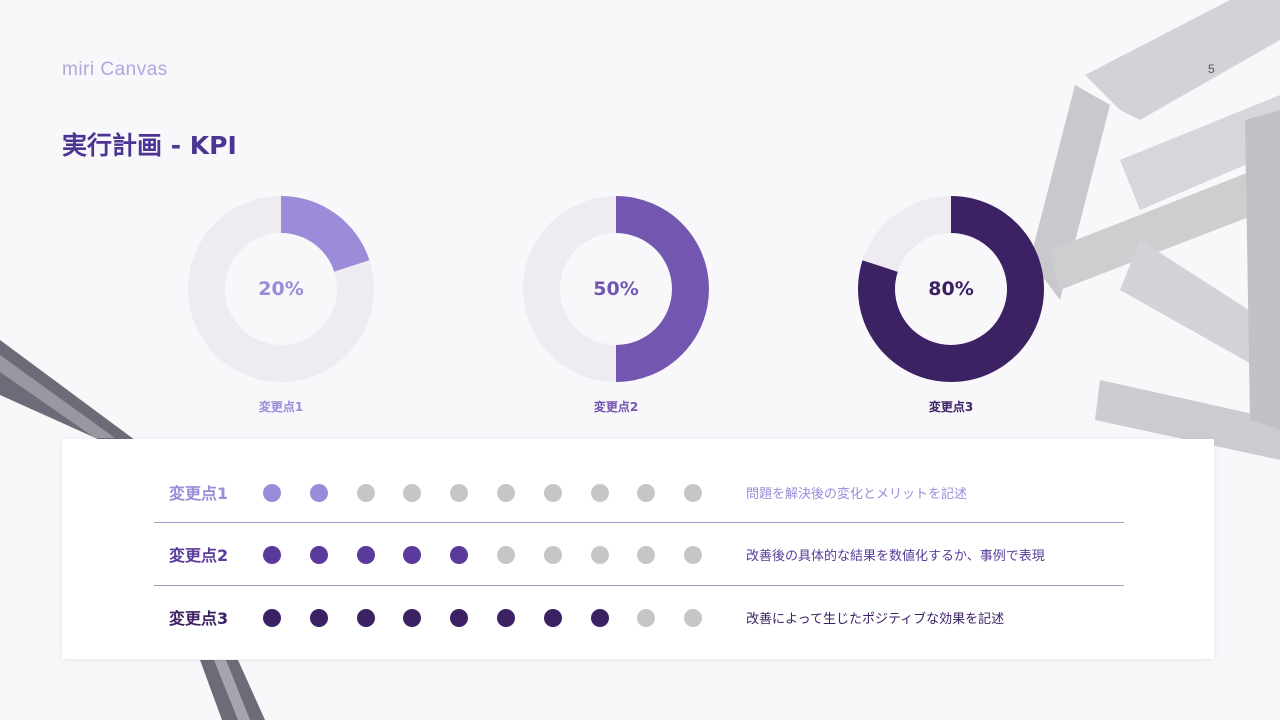 This screenshot has width=1280, height=720. I want to click on kpi-row-description: 改善によって生じたポジティブな効果を記述, so click(875, 619).